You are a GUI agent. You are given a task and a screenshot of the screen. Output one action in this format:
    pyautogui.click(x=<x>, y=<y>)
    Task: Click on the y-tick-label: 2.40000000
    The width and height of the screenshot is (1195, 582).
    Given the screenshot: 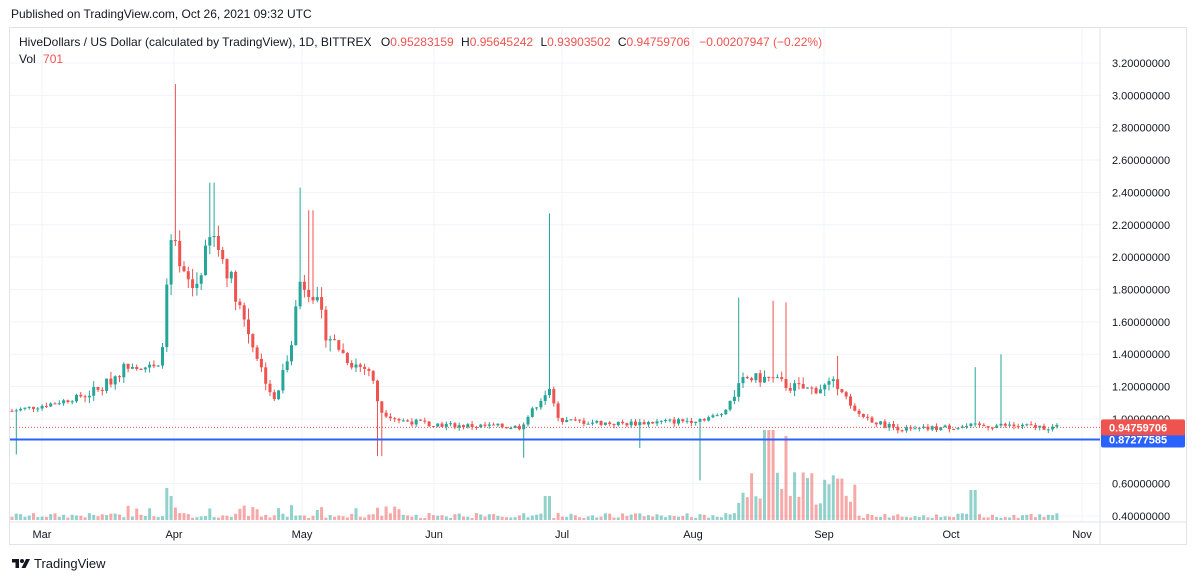 What is the action you would take?
    pyautogui.click(x=1141, y=193)
    